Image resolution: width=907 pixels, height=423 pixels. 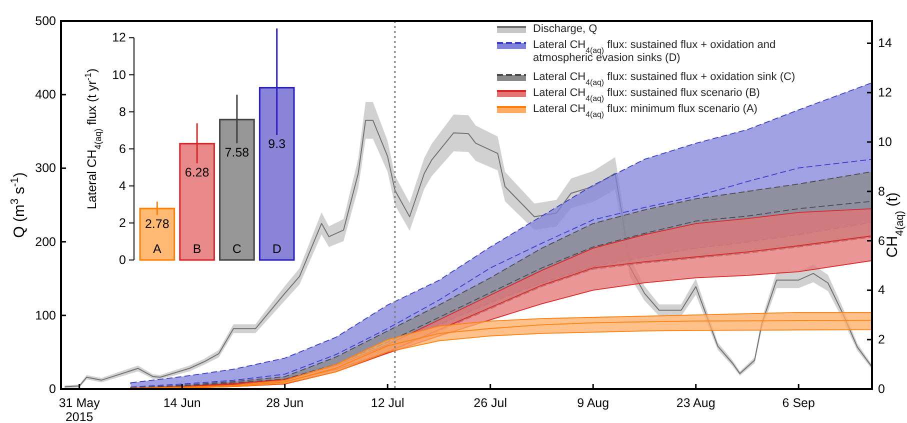 I want to click on y-tick-label: 6, so click(x=122, y=149).